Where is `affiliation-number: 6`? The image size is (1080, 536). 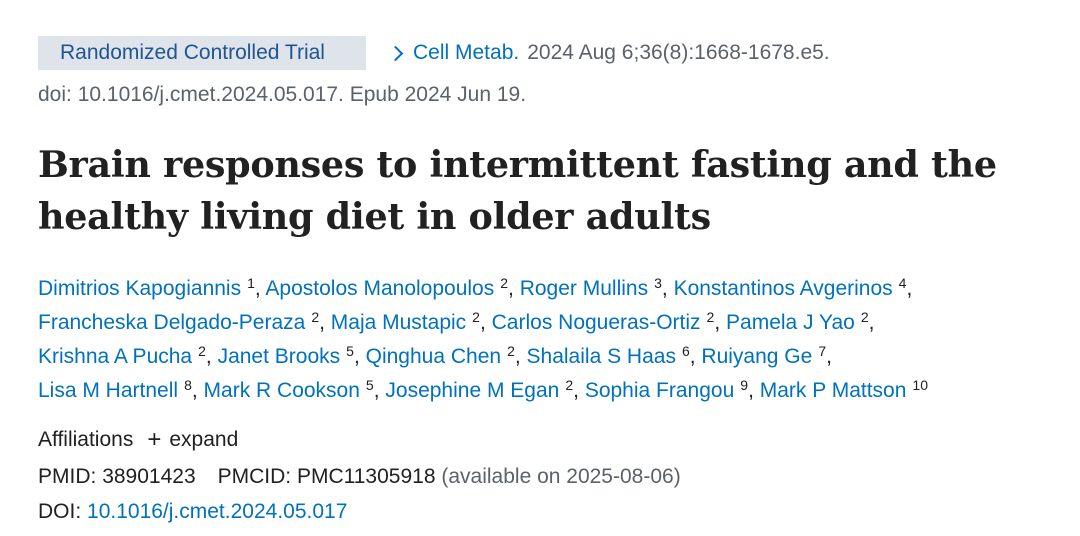 affiliation-number: 6 is located at coordinates (685, 351).